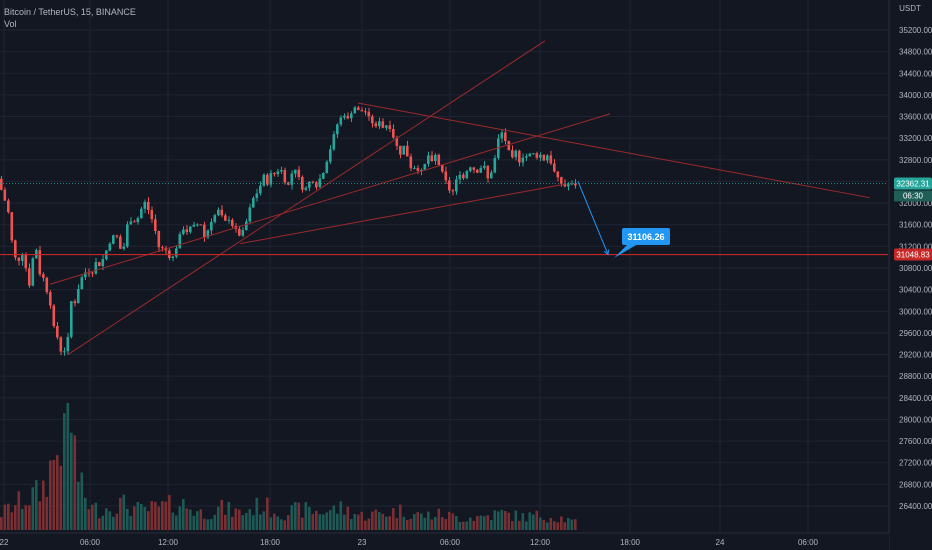 The image size is (932, 550). Describe the element at coordinates (915, 463) in the screenshot. I see `price-tick-label: 27200.00` at that location.